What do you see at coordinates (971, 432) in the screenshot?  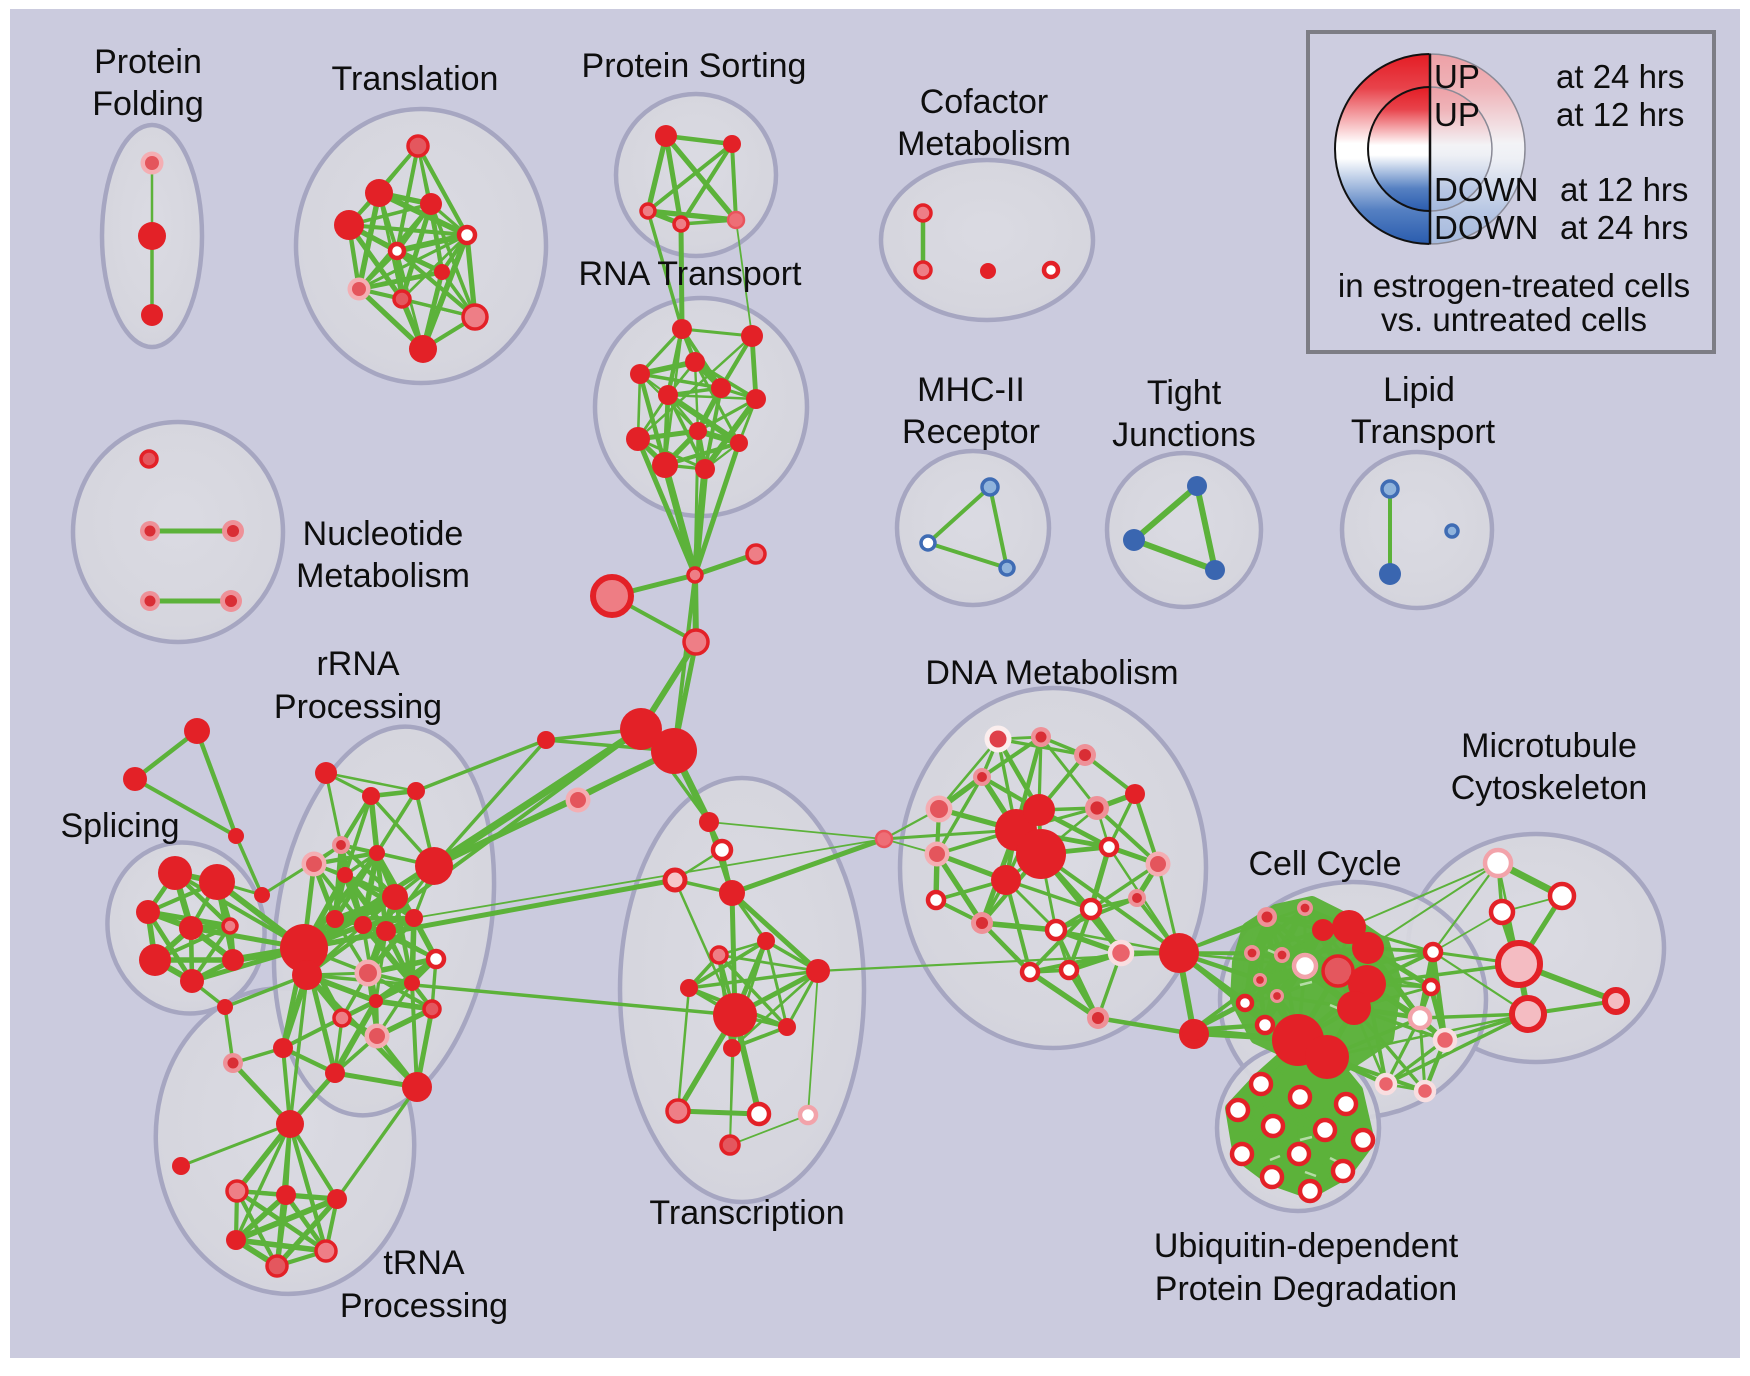 I see `svg-text: Receptor` at bounding box center [971, 432].